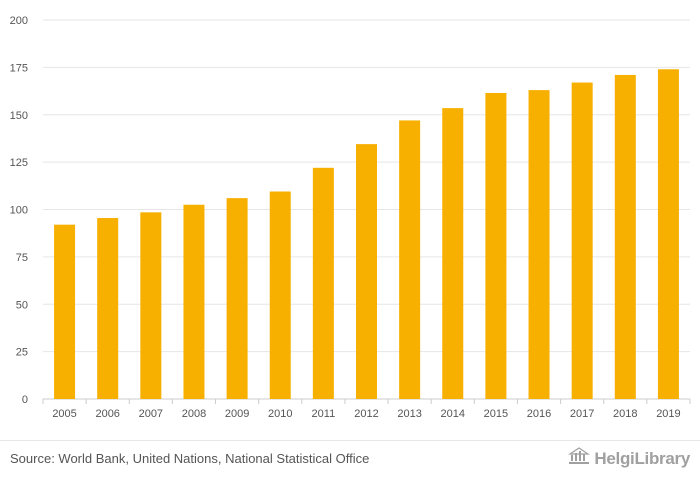 This screenshot has height=483, width=700. I want to click on bar-2019, so click(668, 234).